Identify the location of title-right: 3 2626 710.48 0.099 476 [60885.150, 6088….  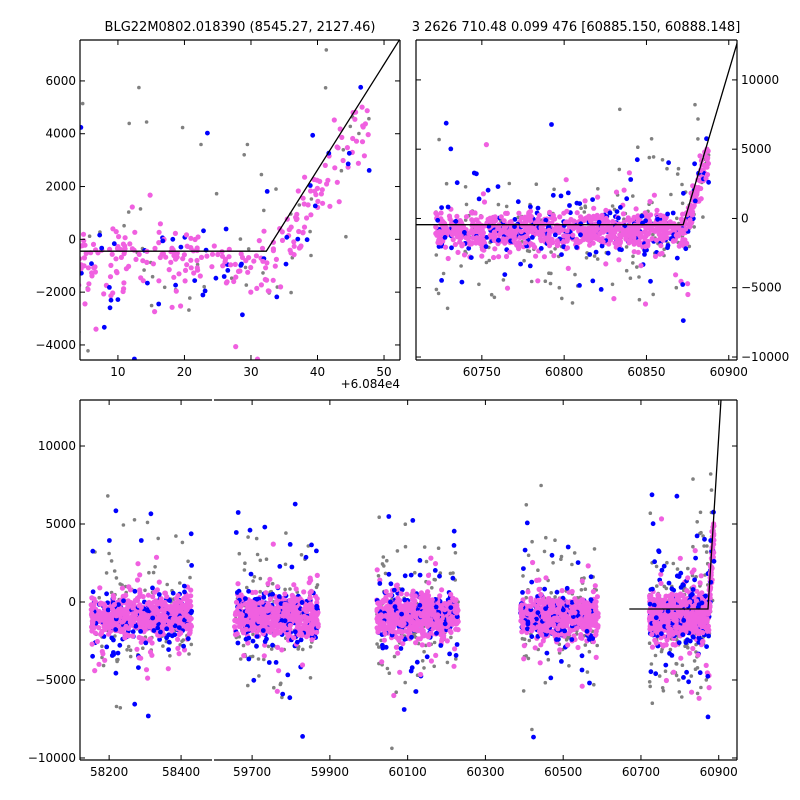
(576, 27).